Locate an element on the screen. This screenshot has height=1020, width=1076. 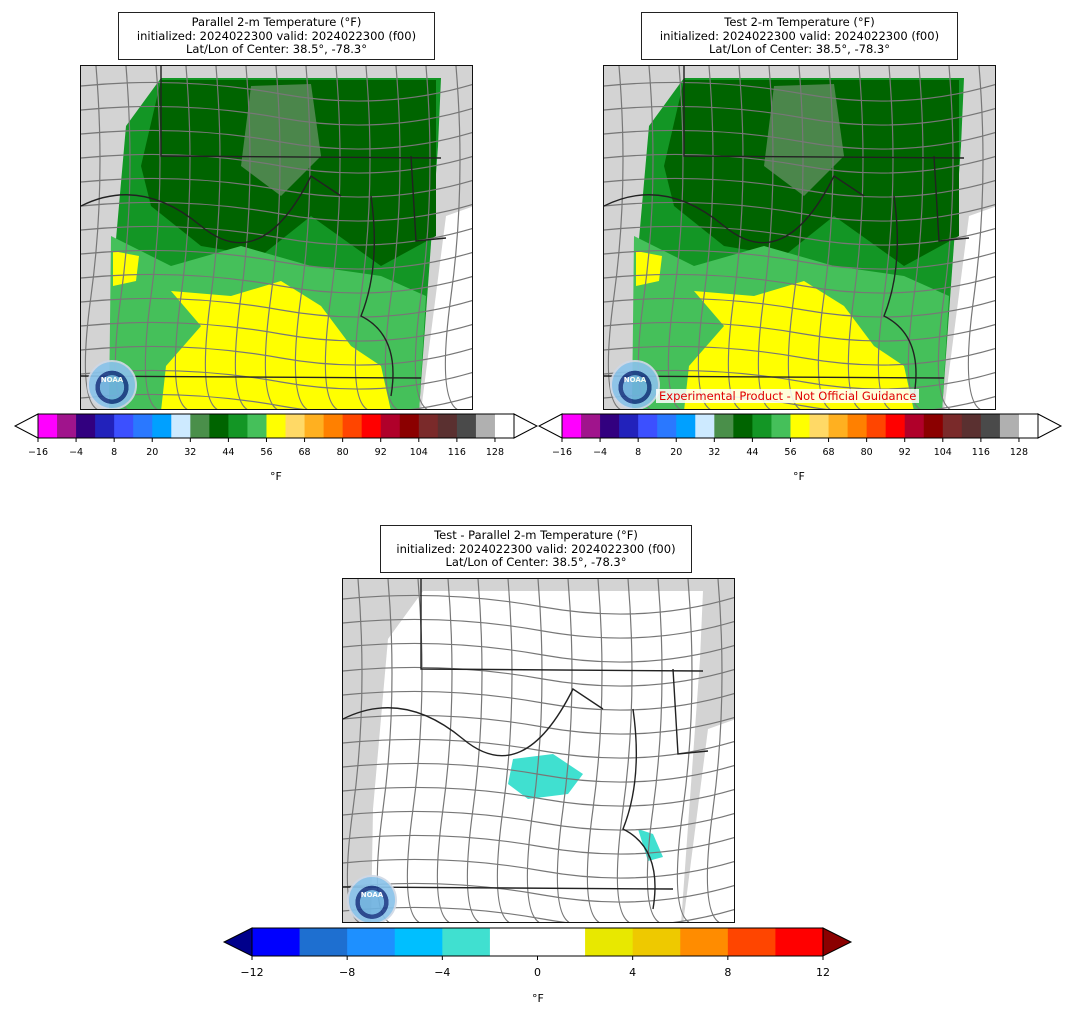
test-map-field is located at coordinates (799, 237).